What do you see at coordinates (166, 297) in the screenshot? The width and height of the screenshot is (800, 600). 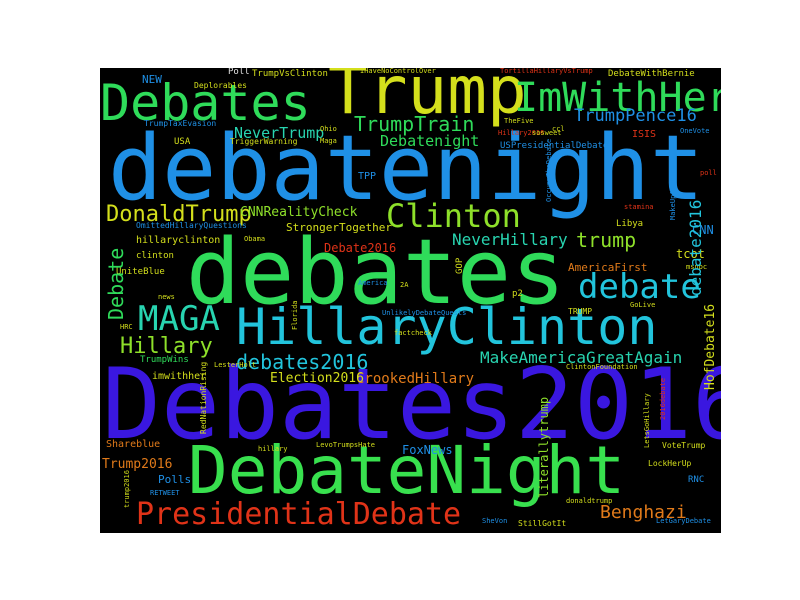 I see `word-news: news` at bounding box center [166, 297].